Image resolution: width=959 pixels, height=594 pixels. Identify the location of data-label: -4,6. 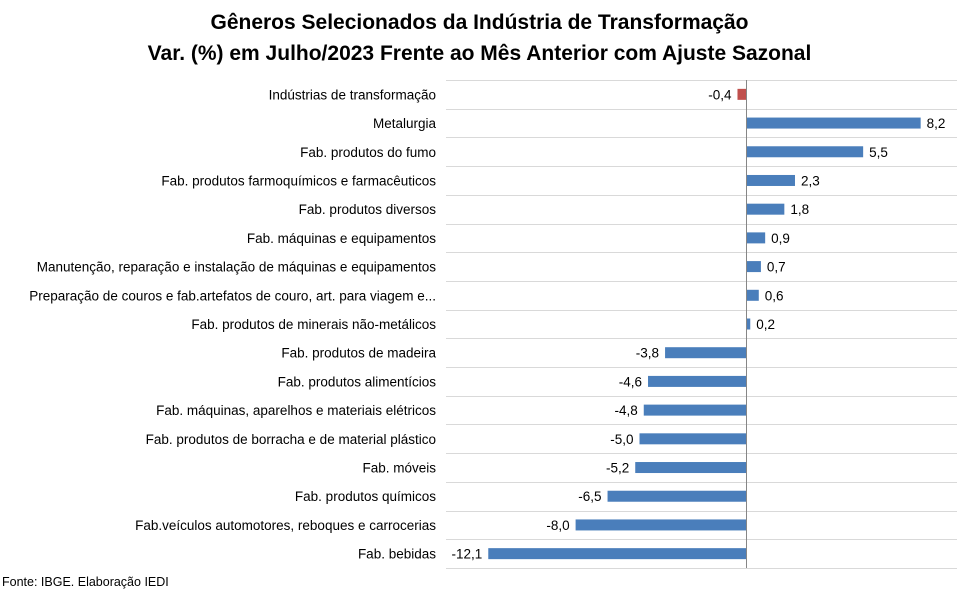
(630, 381).